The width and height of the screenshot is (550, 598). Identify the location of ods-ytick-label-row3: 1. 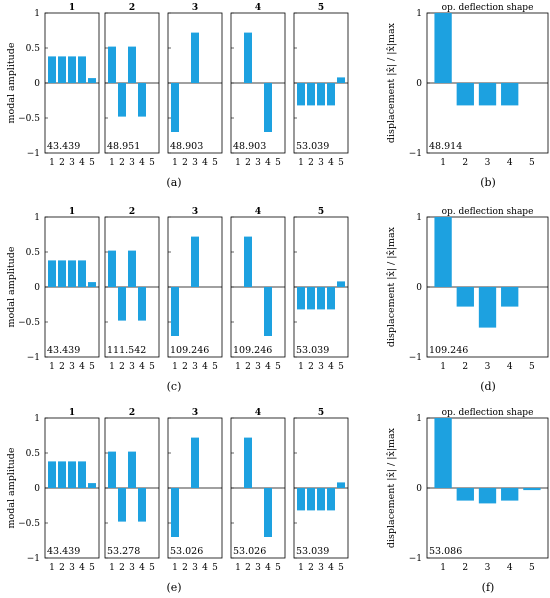
(419, 419).